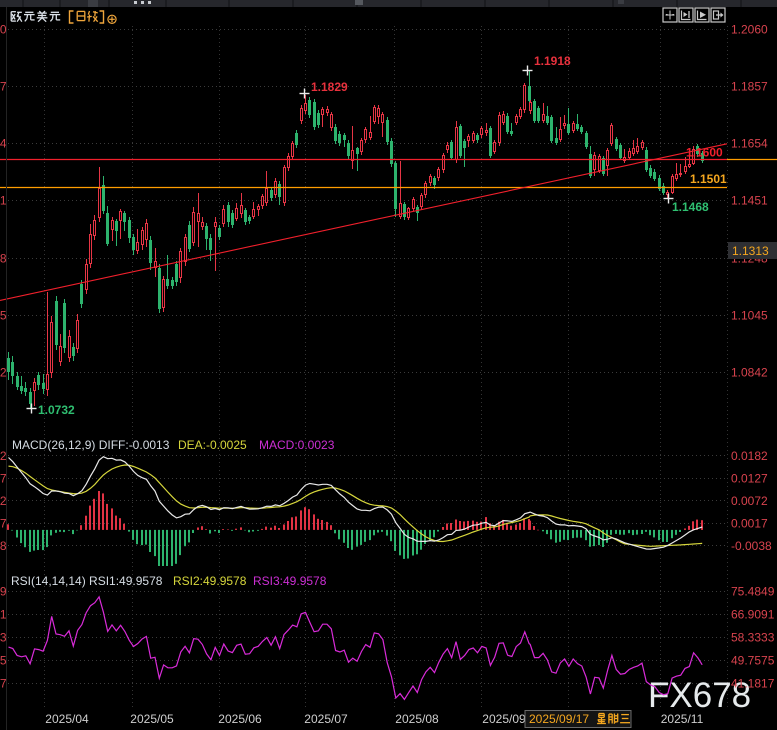 This screenshot has width=777, height=730. I want to click on svg-text: 1.0732, so click(56, 410).